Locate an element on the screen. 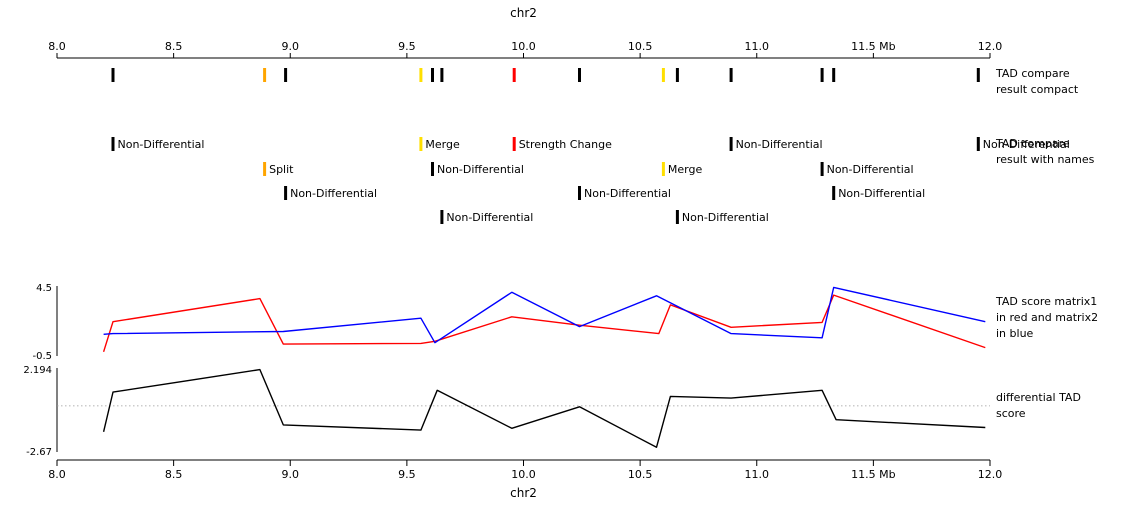 The height and width of the screenshot is (520, 1133). track-label-compact: TAD compare result compact is located at coordinates (1037, 81).